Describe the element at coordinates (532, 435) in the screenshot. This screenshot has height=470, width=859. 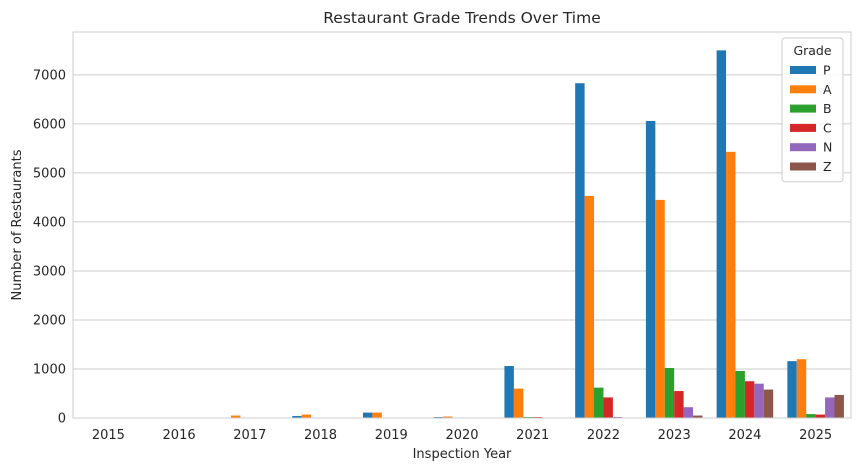
I see `x-tick-label: 2021` at that location.